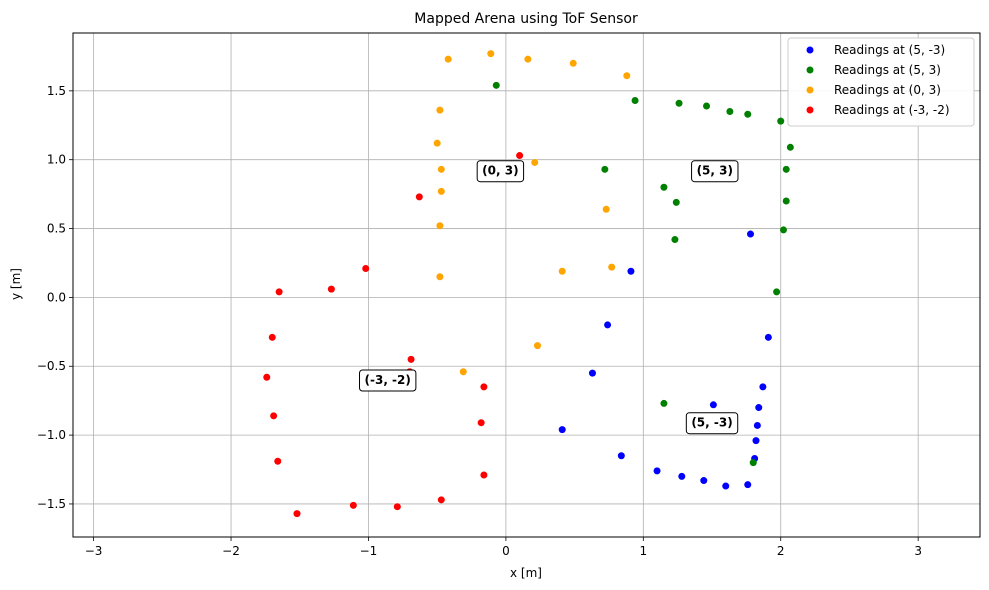 The width and height of the screenshot is (989, 590). I want to click on chart-title: Mapped Arena using ToF Sensor, so click(526, 19).